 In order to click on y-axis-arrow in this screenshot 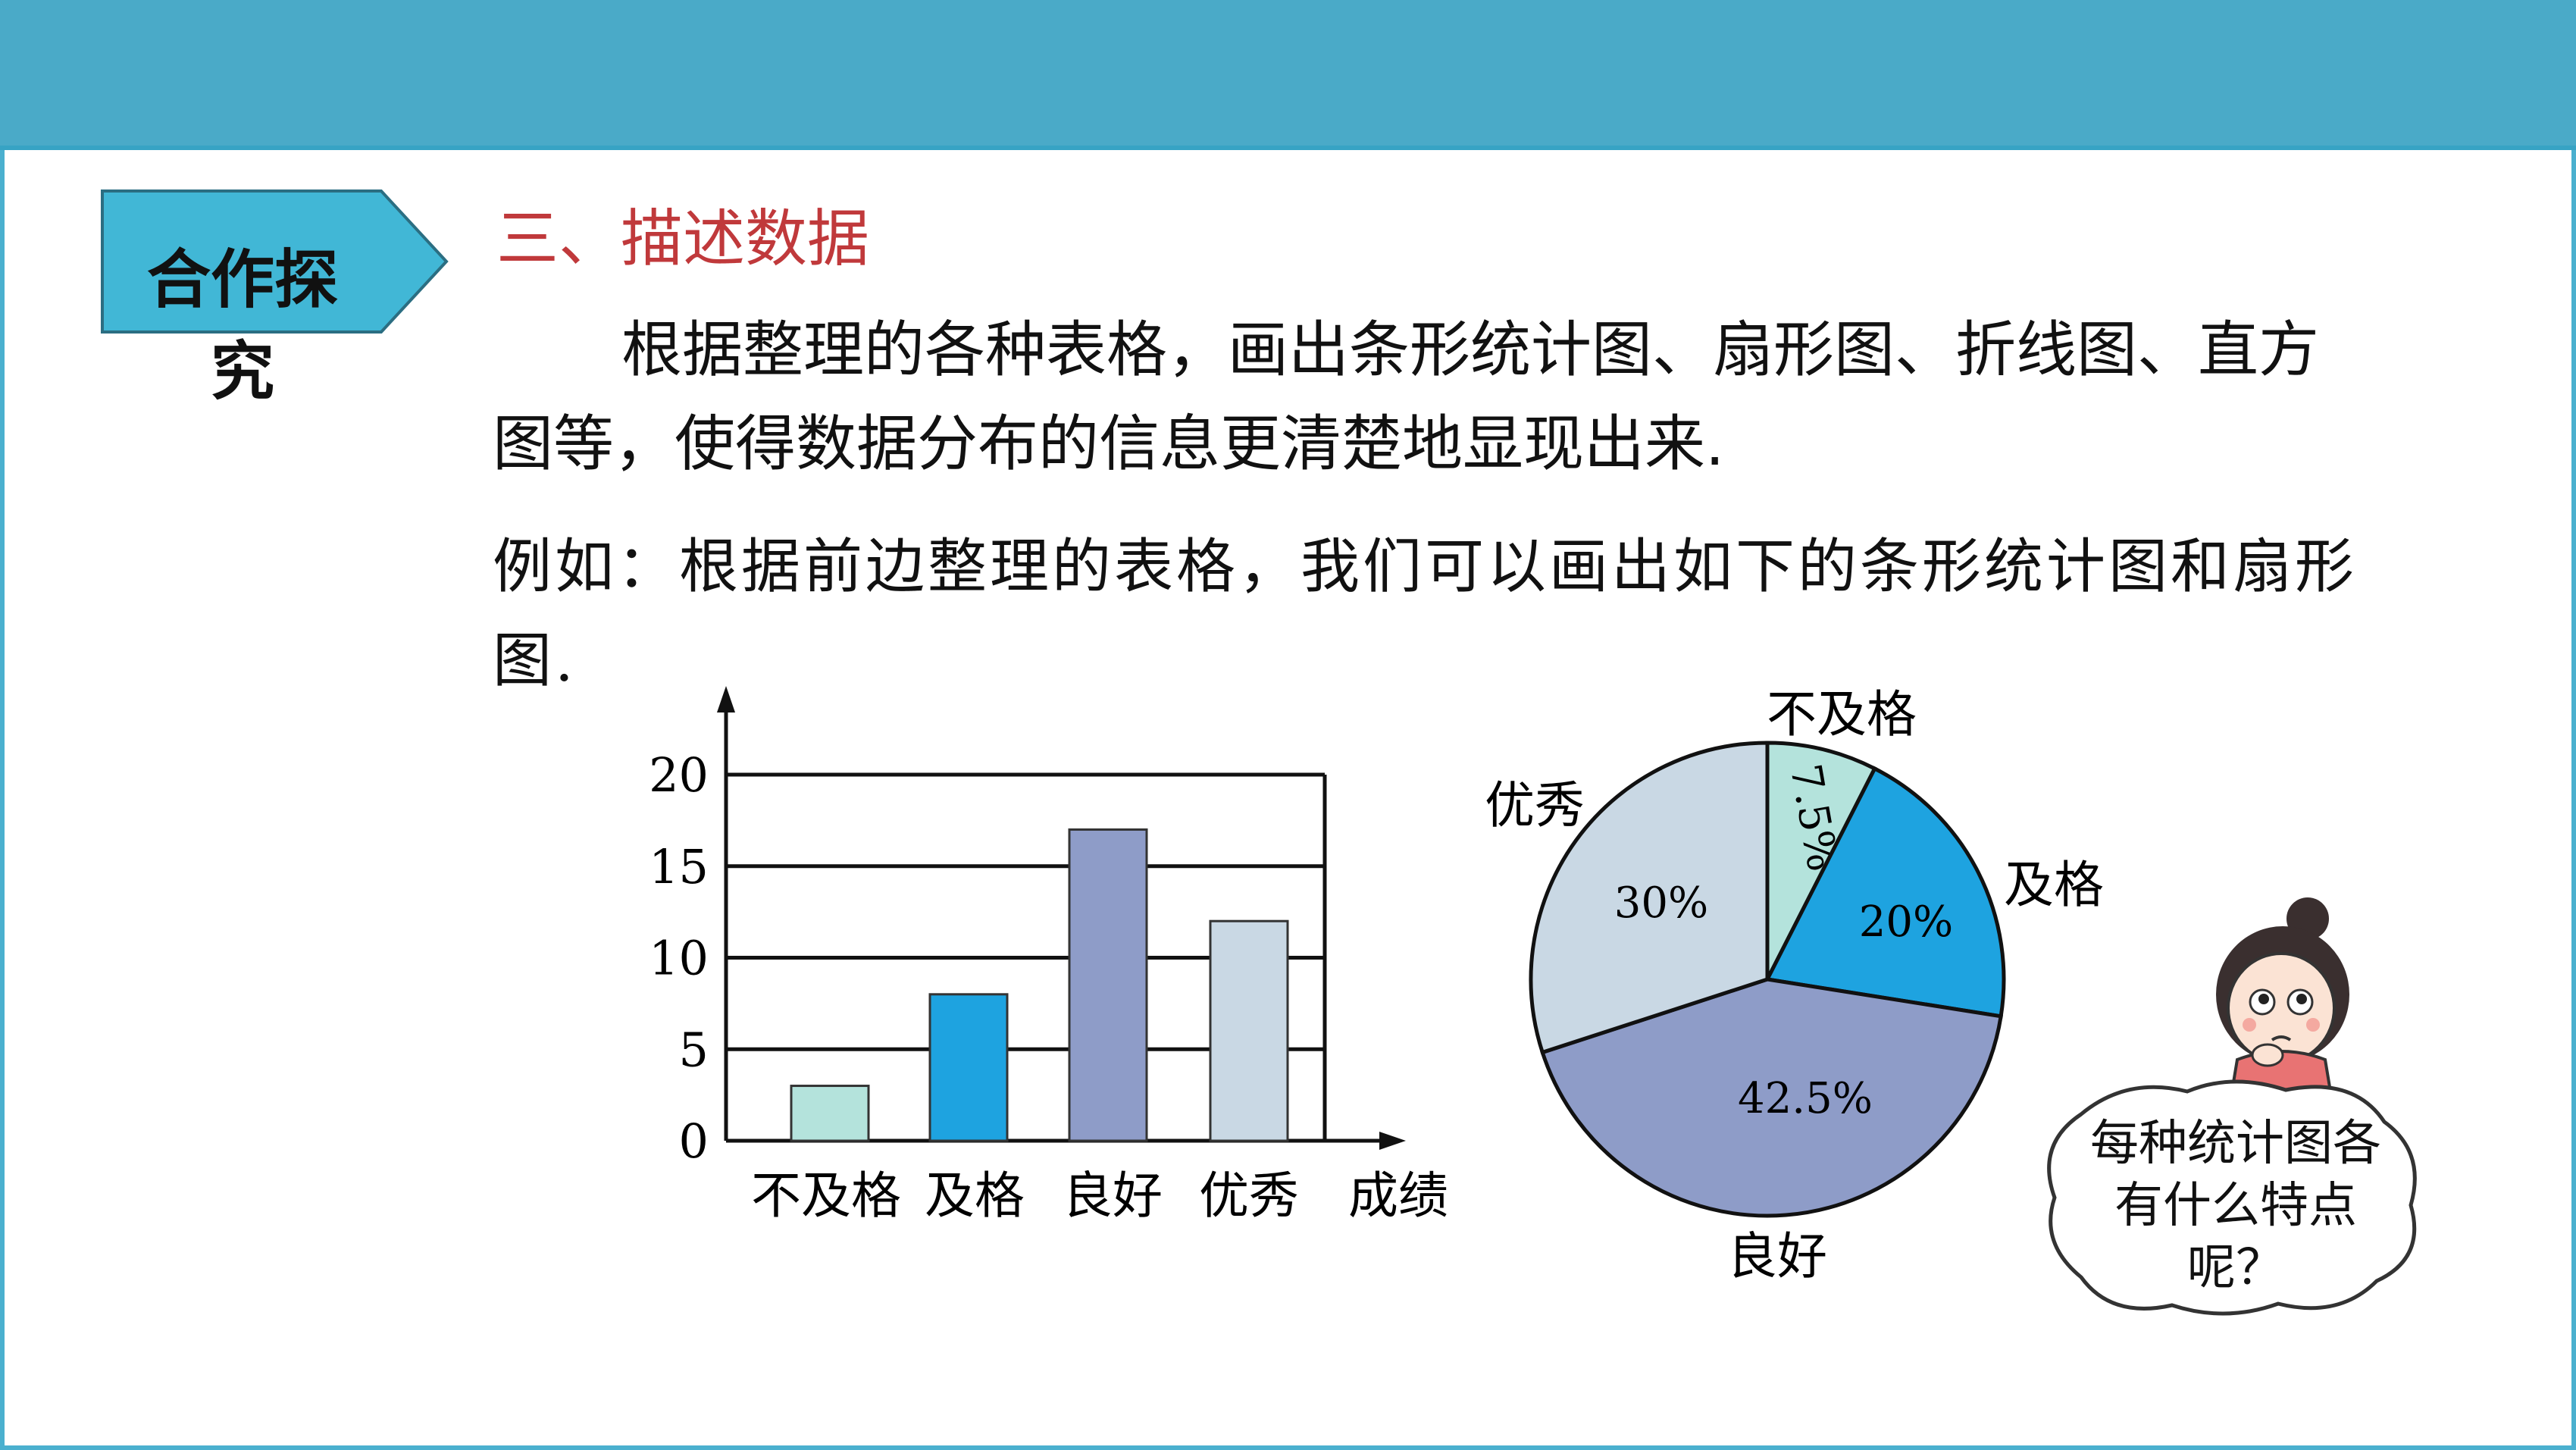, I will do `click(726, 699)`.